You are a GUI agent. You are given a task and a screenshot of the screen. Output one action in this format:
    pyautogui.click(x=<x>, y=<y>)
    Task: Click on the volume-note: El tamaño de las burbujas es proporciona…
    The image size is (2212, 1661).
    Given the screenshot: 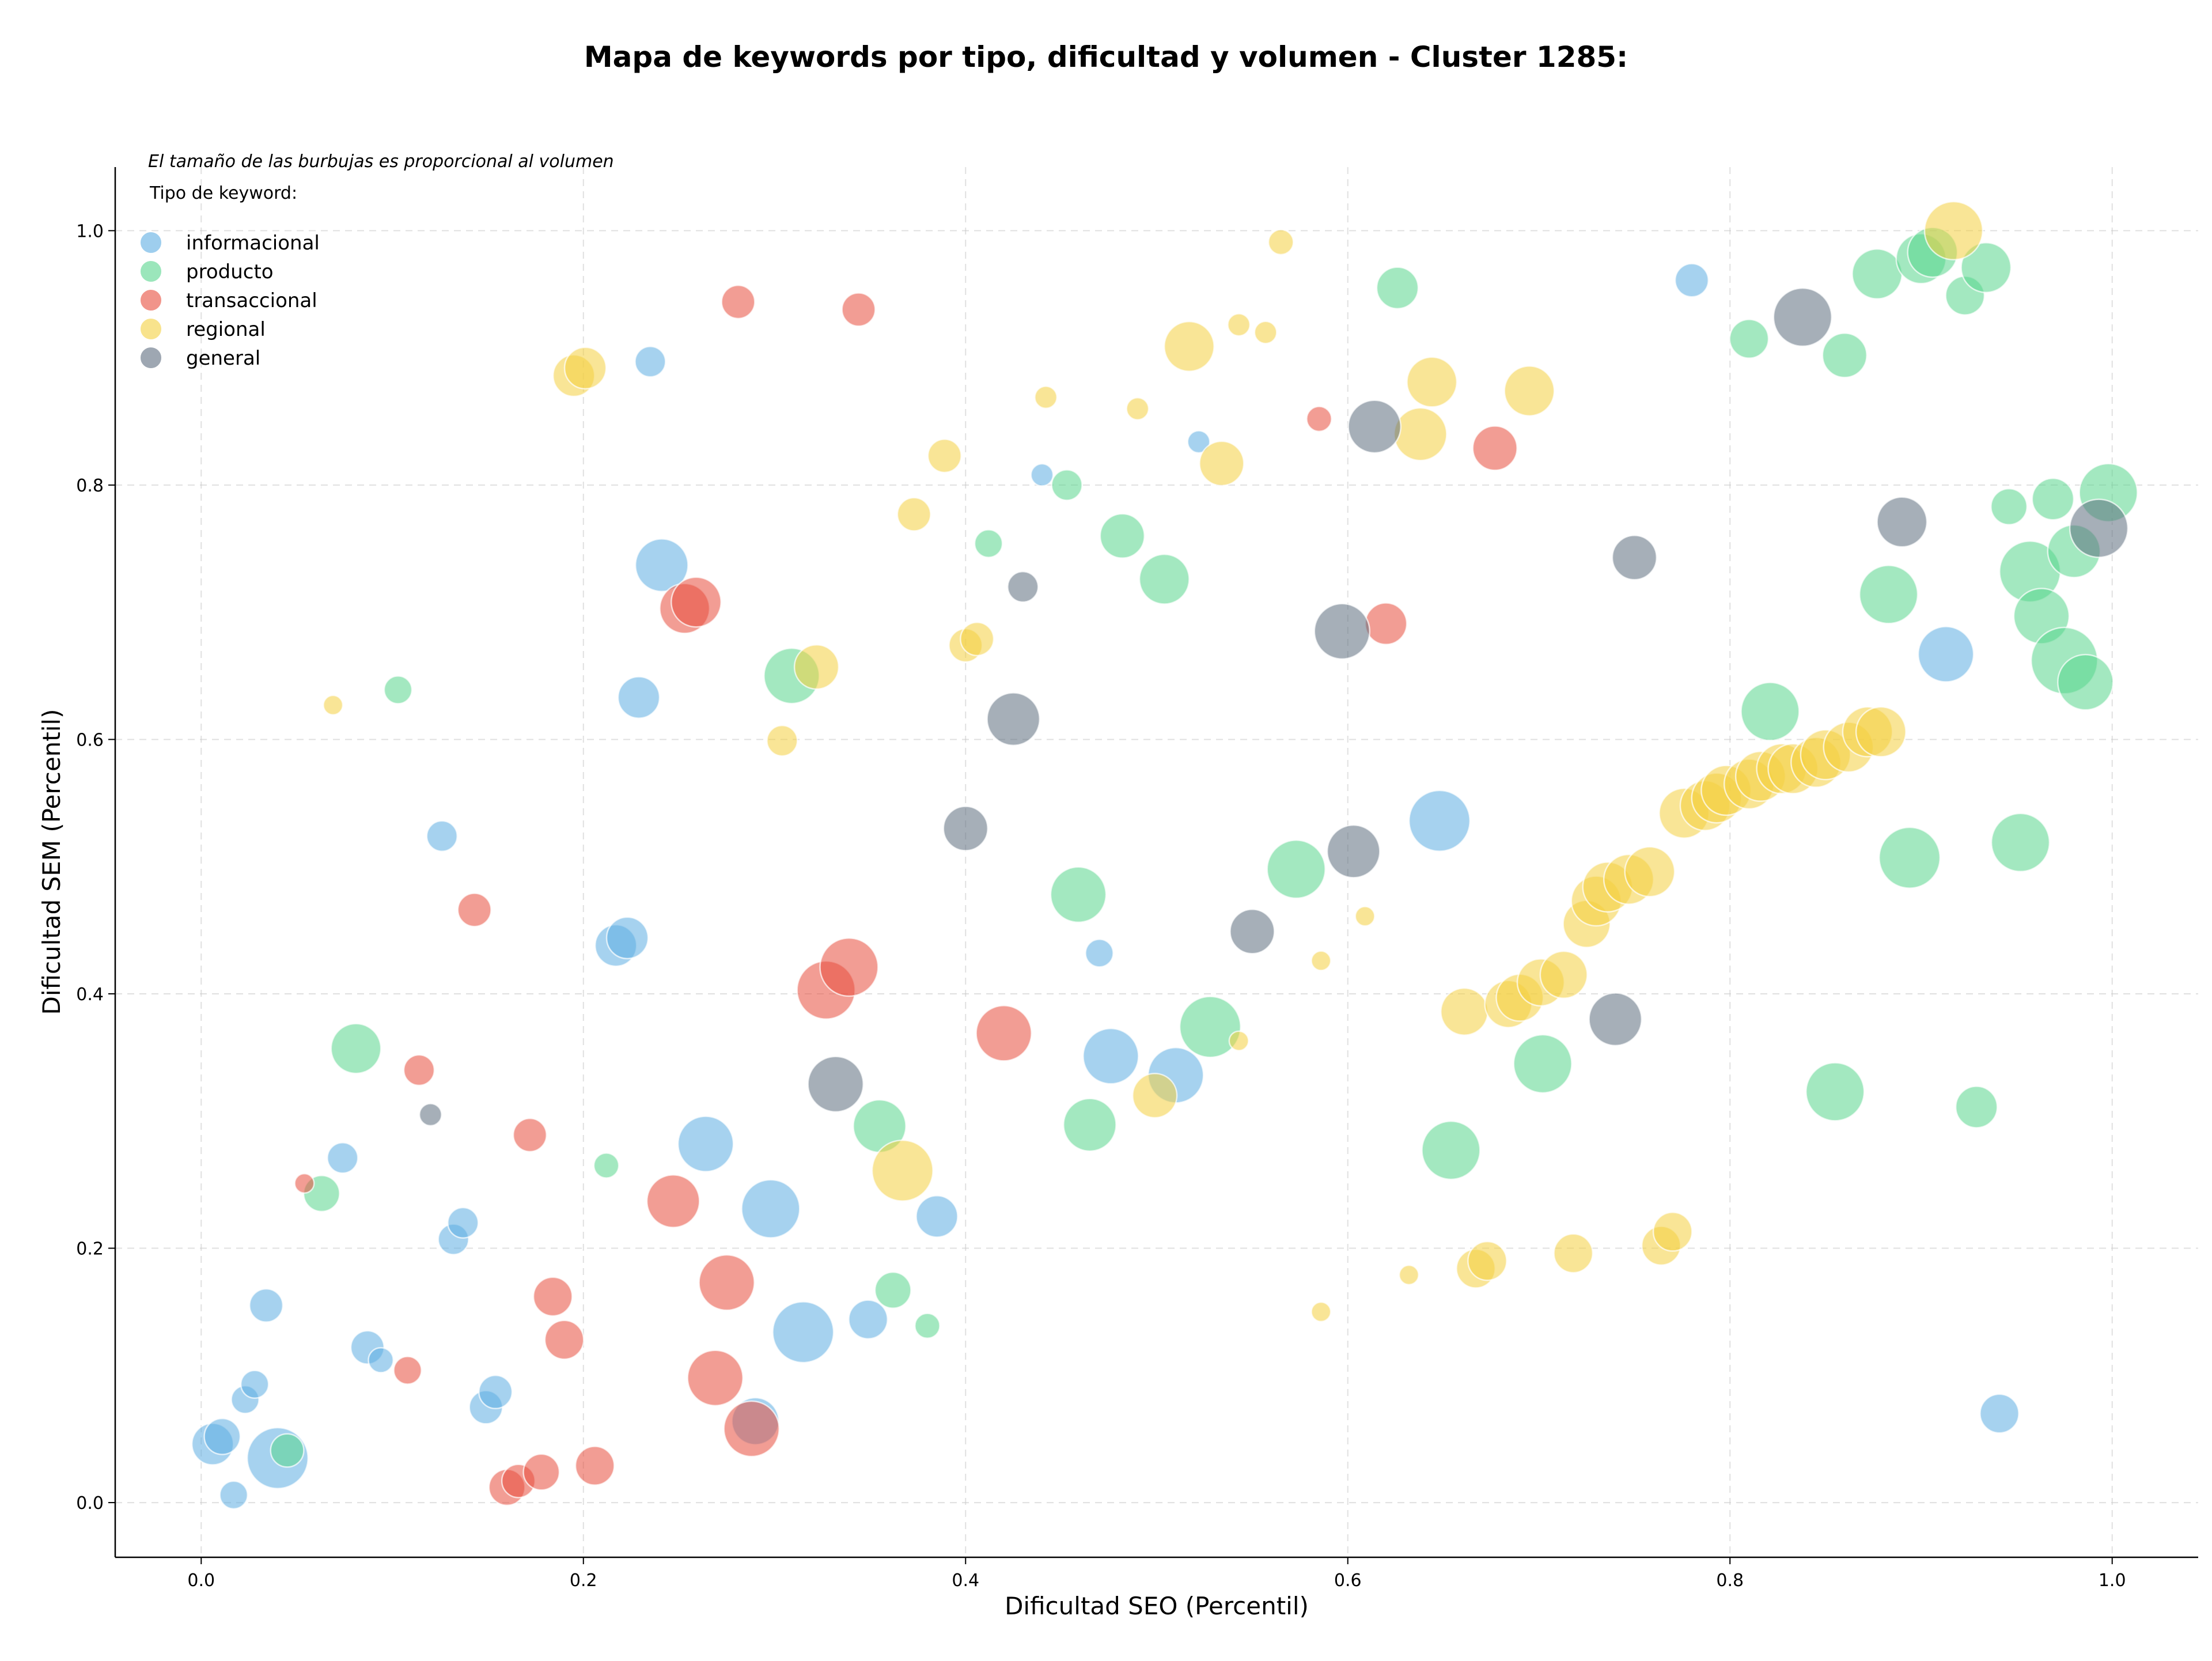 What is the action you would take?
    pyautogui.click(x=381, y=162)
    